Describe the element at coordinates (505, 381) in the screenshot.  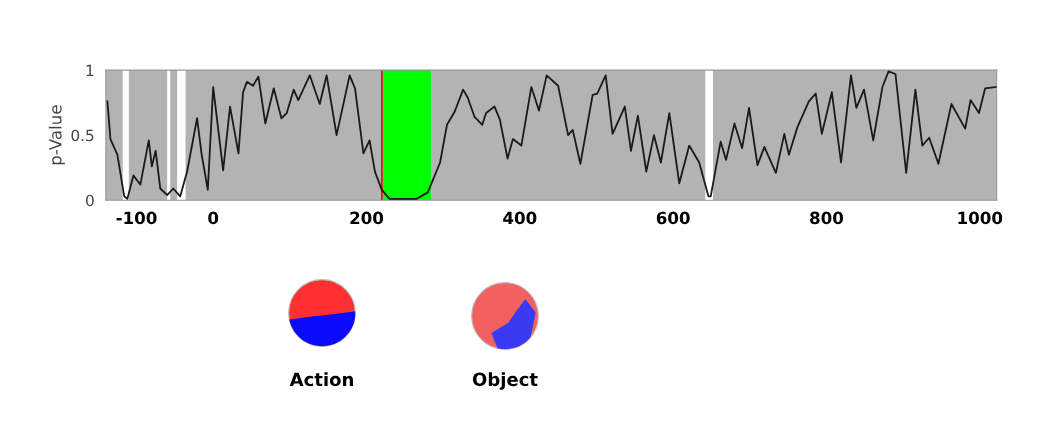
I see `text: Object` at that location.